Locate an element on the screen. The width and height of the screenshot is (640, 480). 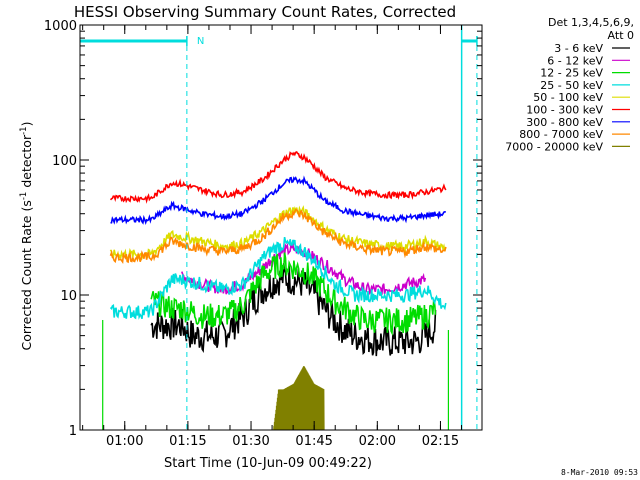
series-12-25-kev is located at coordinates (293, 294).